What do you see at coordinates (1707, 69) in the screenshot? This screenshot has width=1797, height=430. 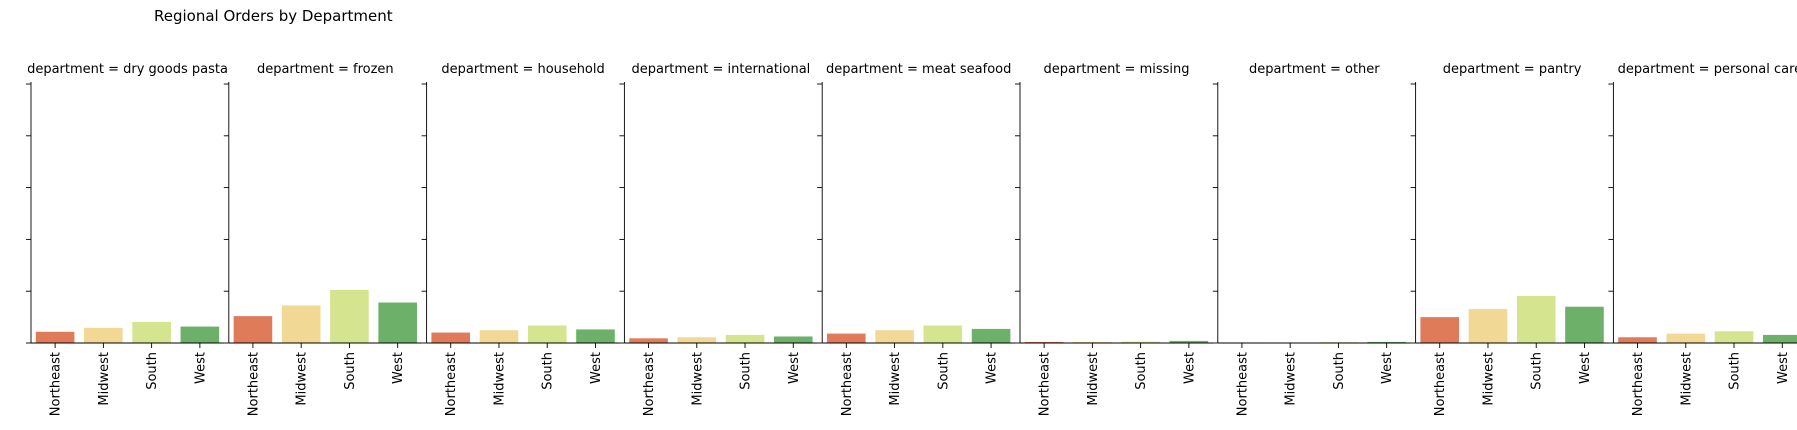 I see `facet-title: department = personal care` at bounding box center [1707, 69].